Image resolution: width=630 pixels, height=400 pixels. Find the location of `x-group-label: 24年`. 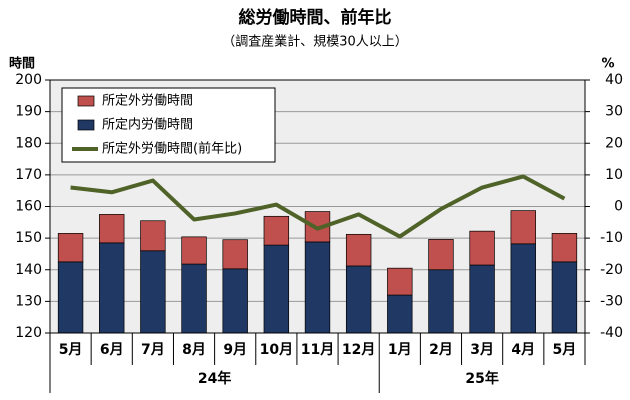

x-group-label: 24年 is located at coordinates (214, 378).